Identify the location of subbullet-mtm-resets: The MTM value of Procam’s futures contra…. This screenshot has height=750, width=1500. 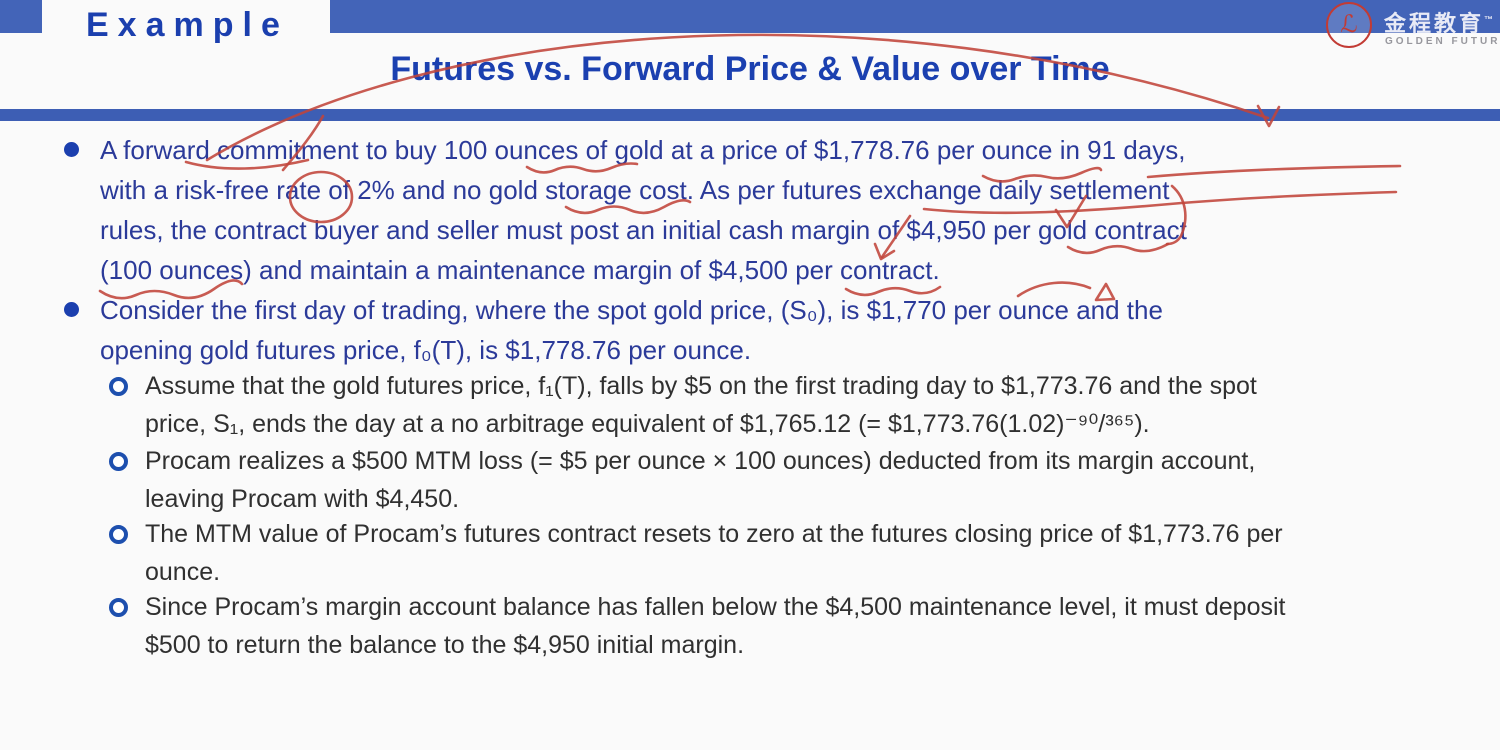
(696, 553).